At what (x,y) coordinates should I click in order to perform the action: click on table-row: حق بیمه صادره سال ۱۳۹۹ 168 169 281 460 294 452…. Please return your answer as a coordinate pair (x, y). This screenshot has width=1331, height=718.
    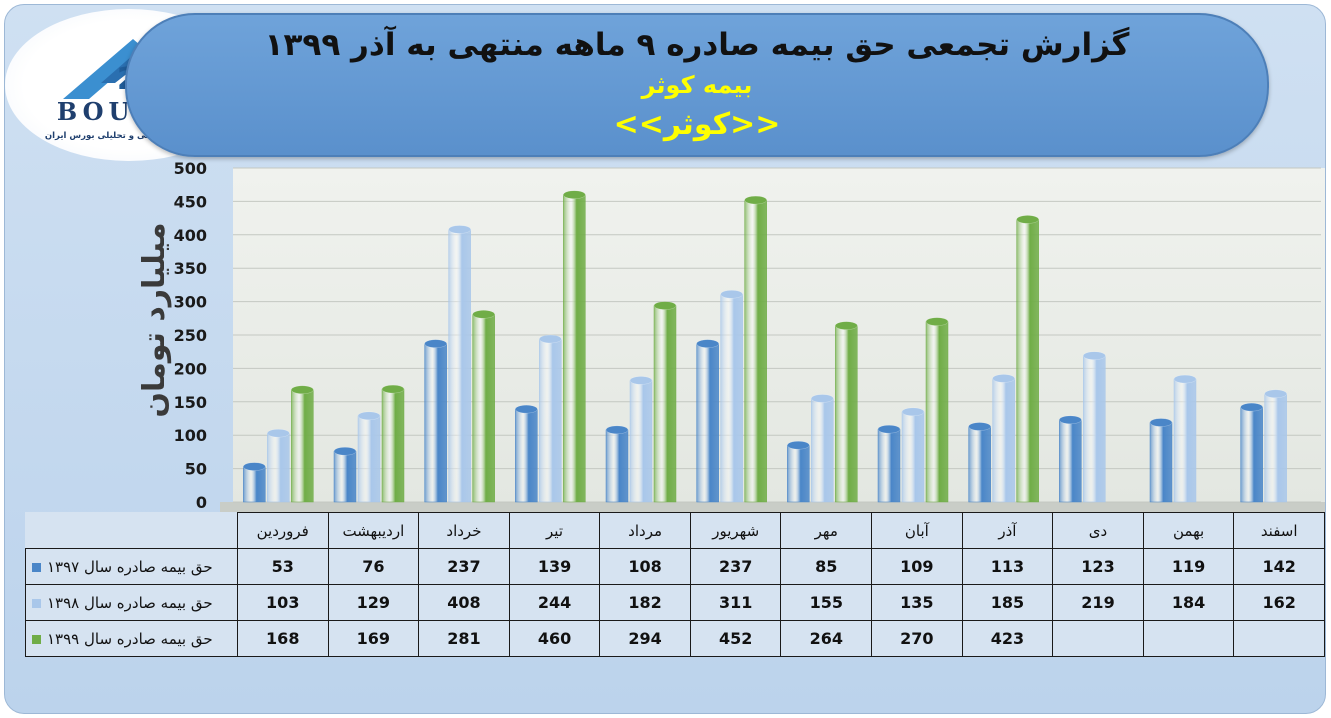
    Looking at the image, I should click on (675, 638).